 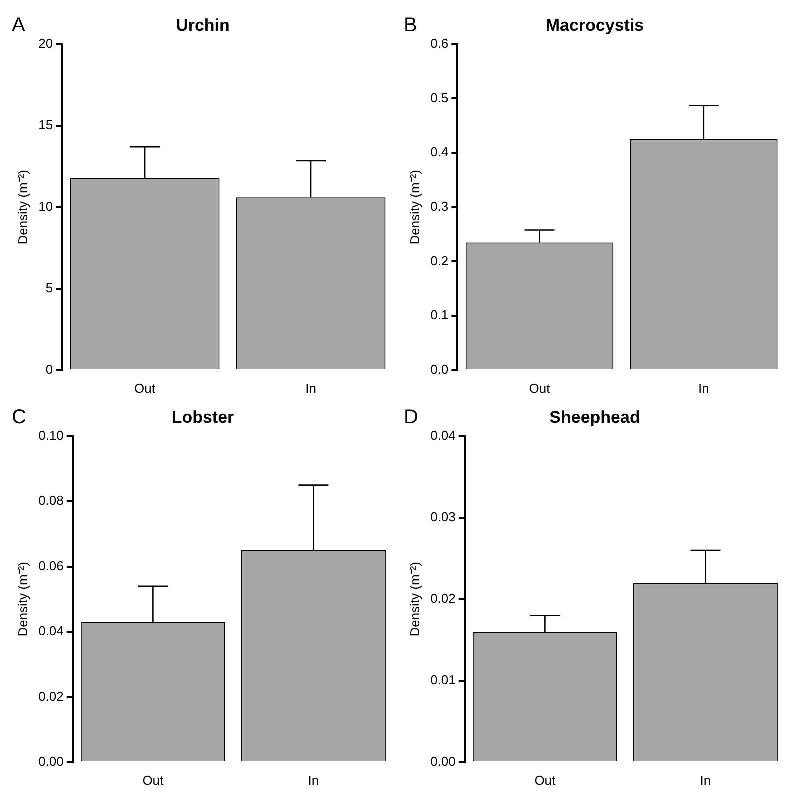 I want to click on text: C, so click(x=19, y=417).